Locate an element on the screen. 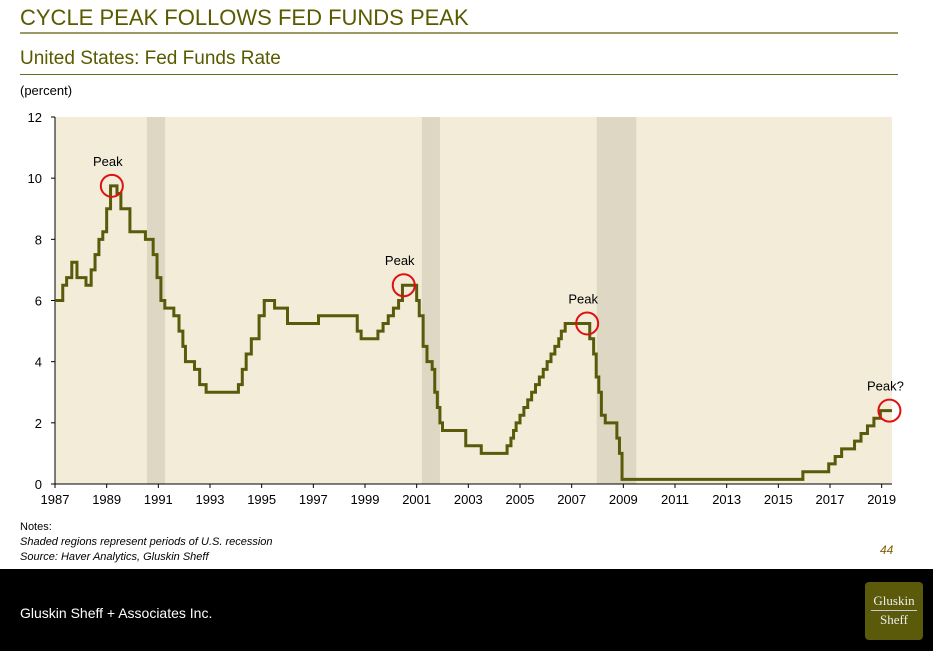 Image resolution: width=933 pixels, height=651 pixels. subtitle-rule is located at coordinates (459, 74).